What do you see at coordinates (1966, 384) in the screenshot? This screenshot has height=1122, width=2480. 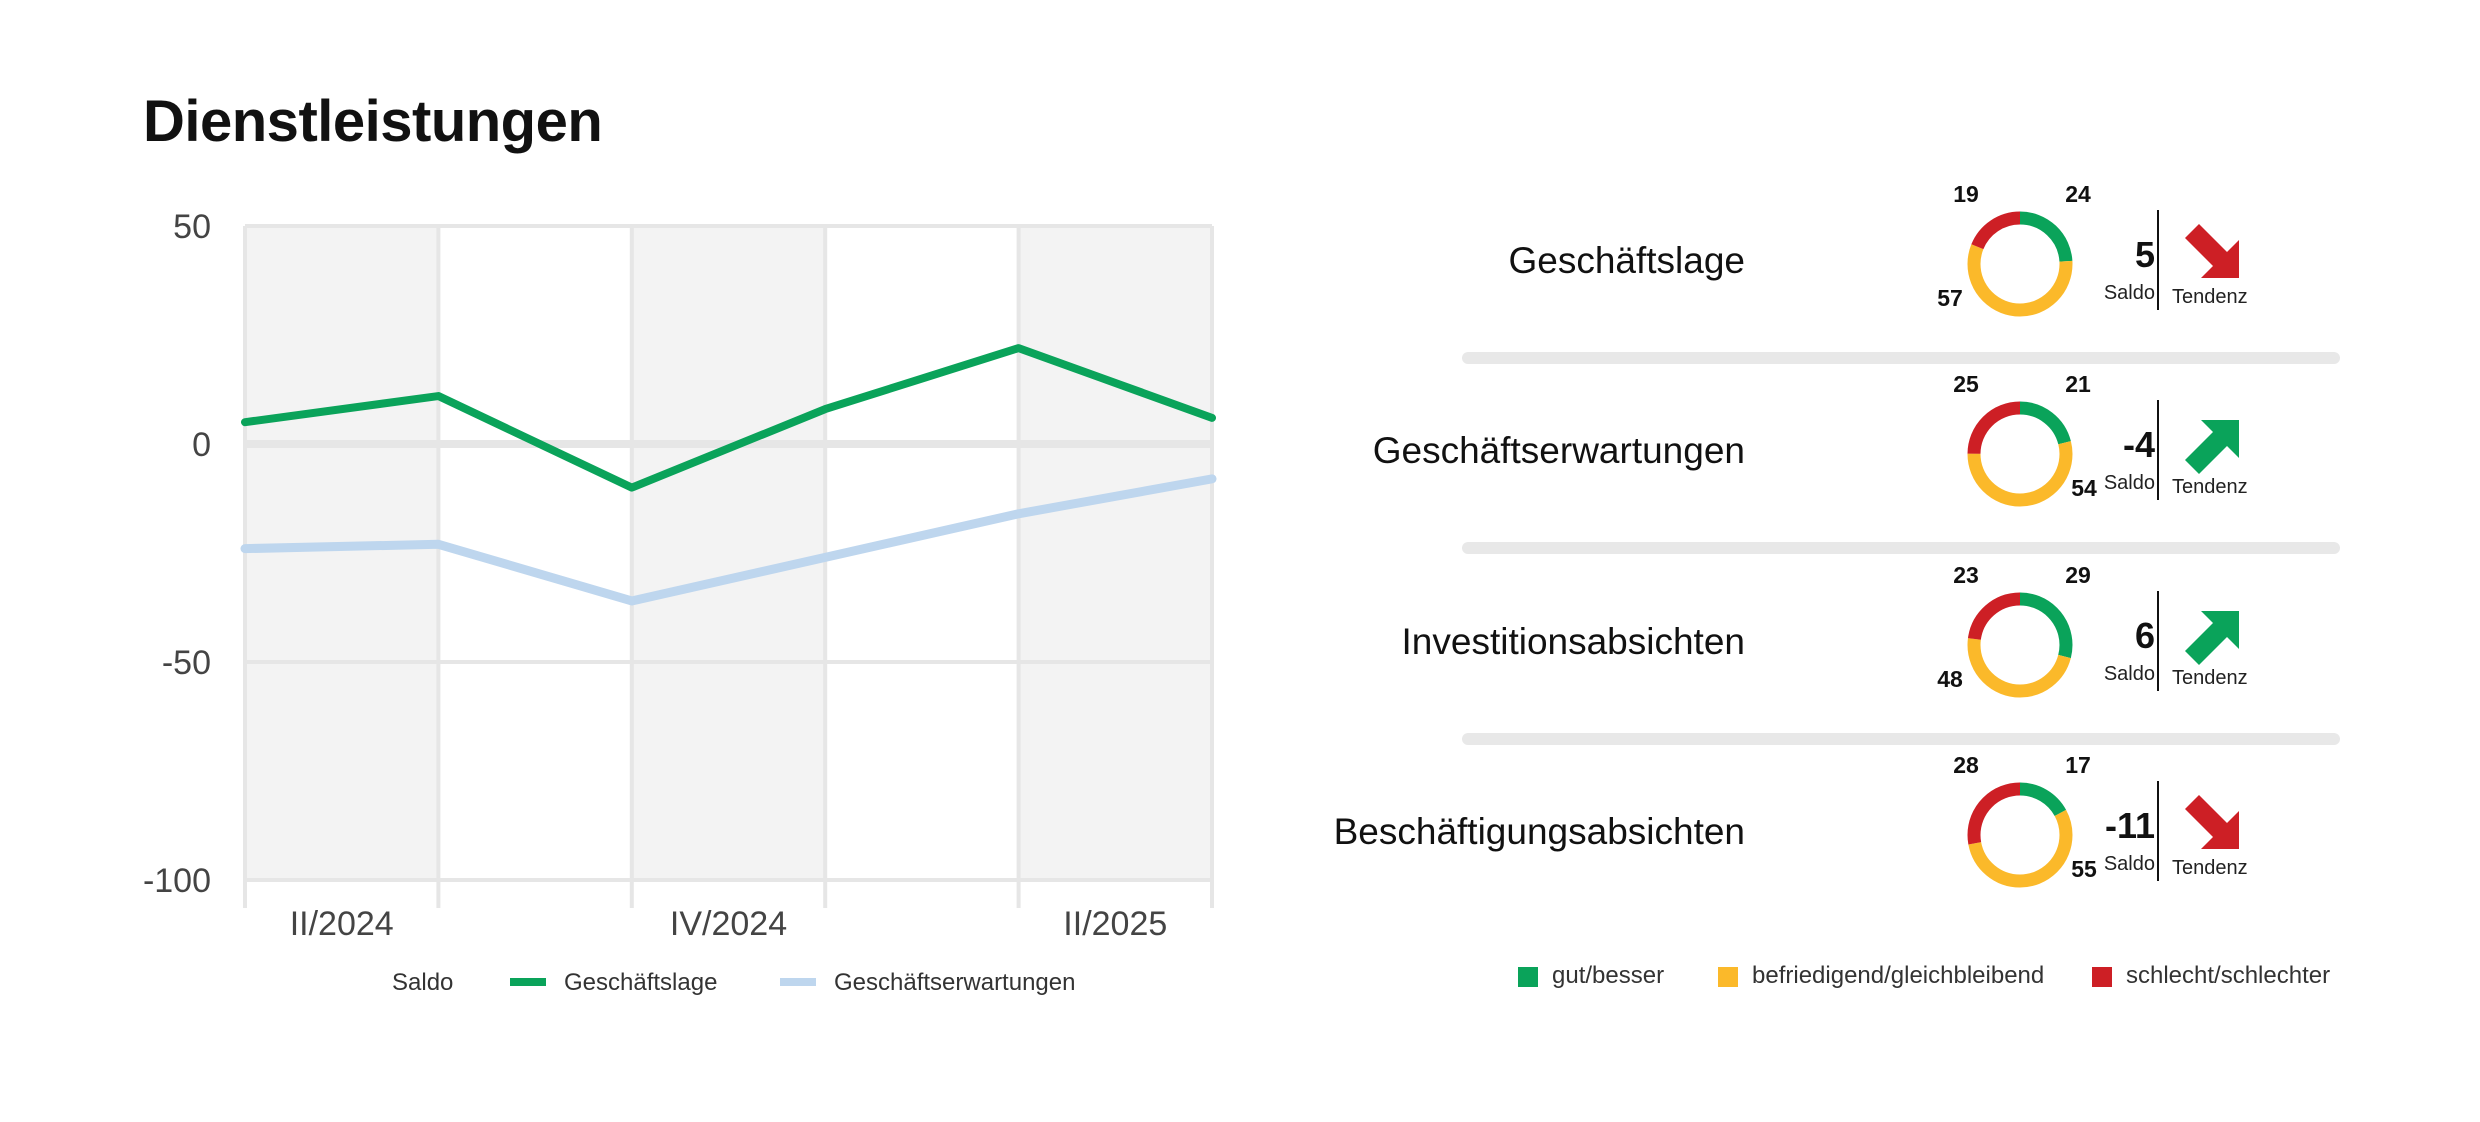 I see `donut-value-bad: 25` at bounding box center [1966, 384].